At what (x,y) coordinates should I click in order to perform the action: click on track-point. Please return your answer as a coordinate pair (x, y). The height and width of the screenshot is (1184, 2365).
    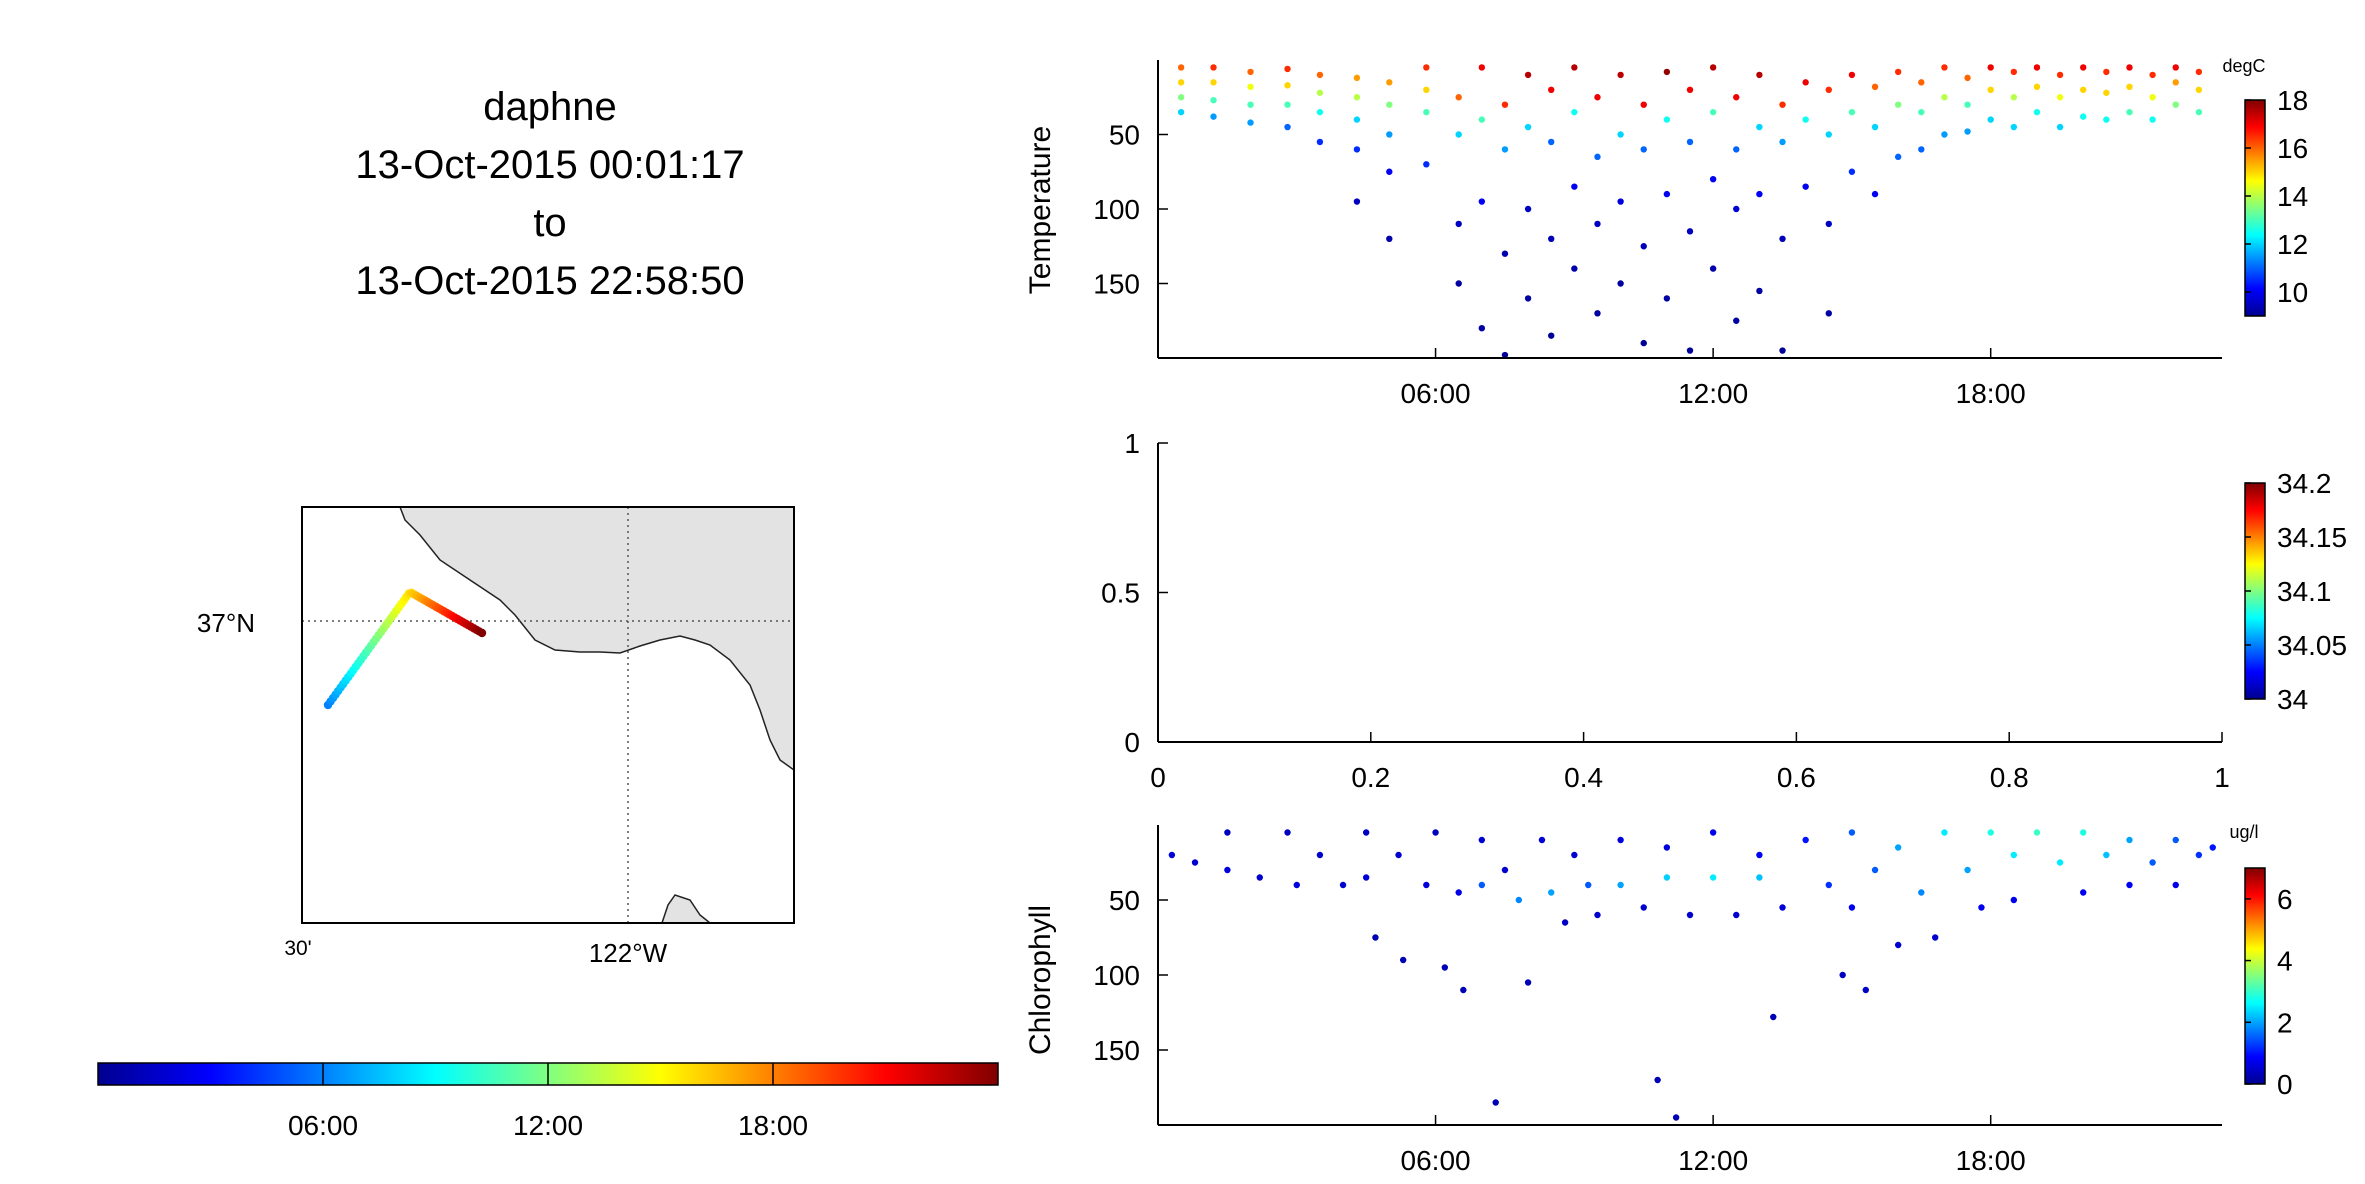
    Looking at the image, I should click on (482, 633).